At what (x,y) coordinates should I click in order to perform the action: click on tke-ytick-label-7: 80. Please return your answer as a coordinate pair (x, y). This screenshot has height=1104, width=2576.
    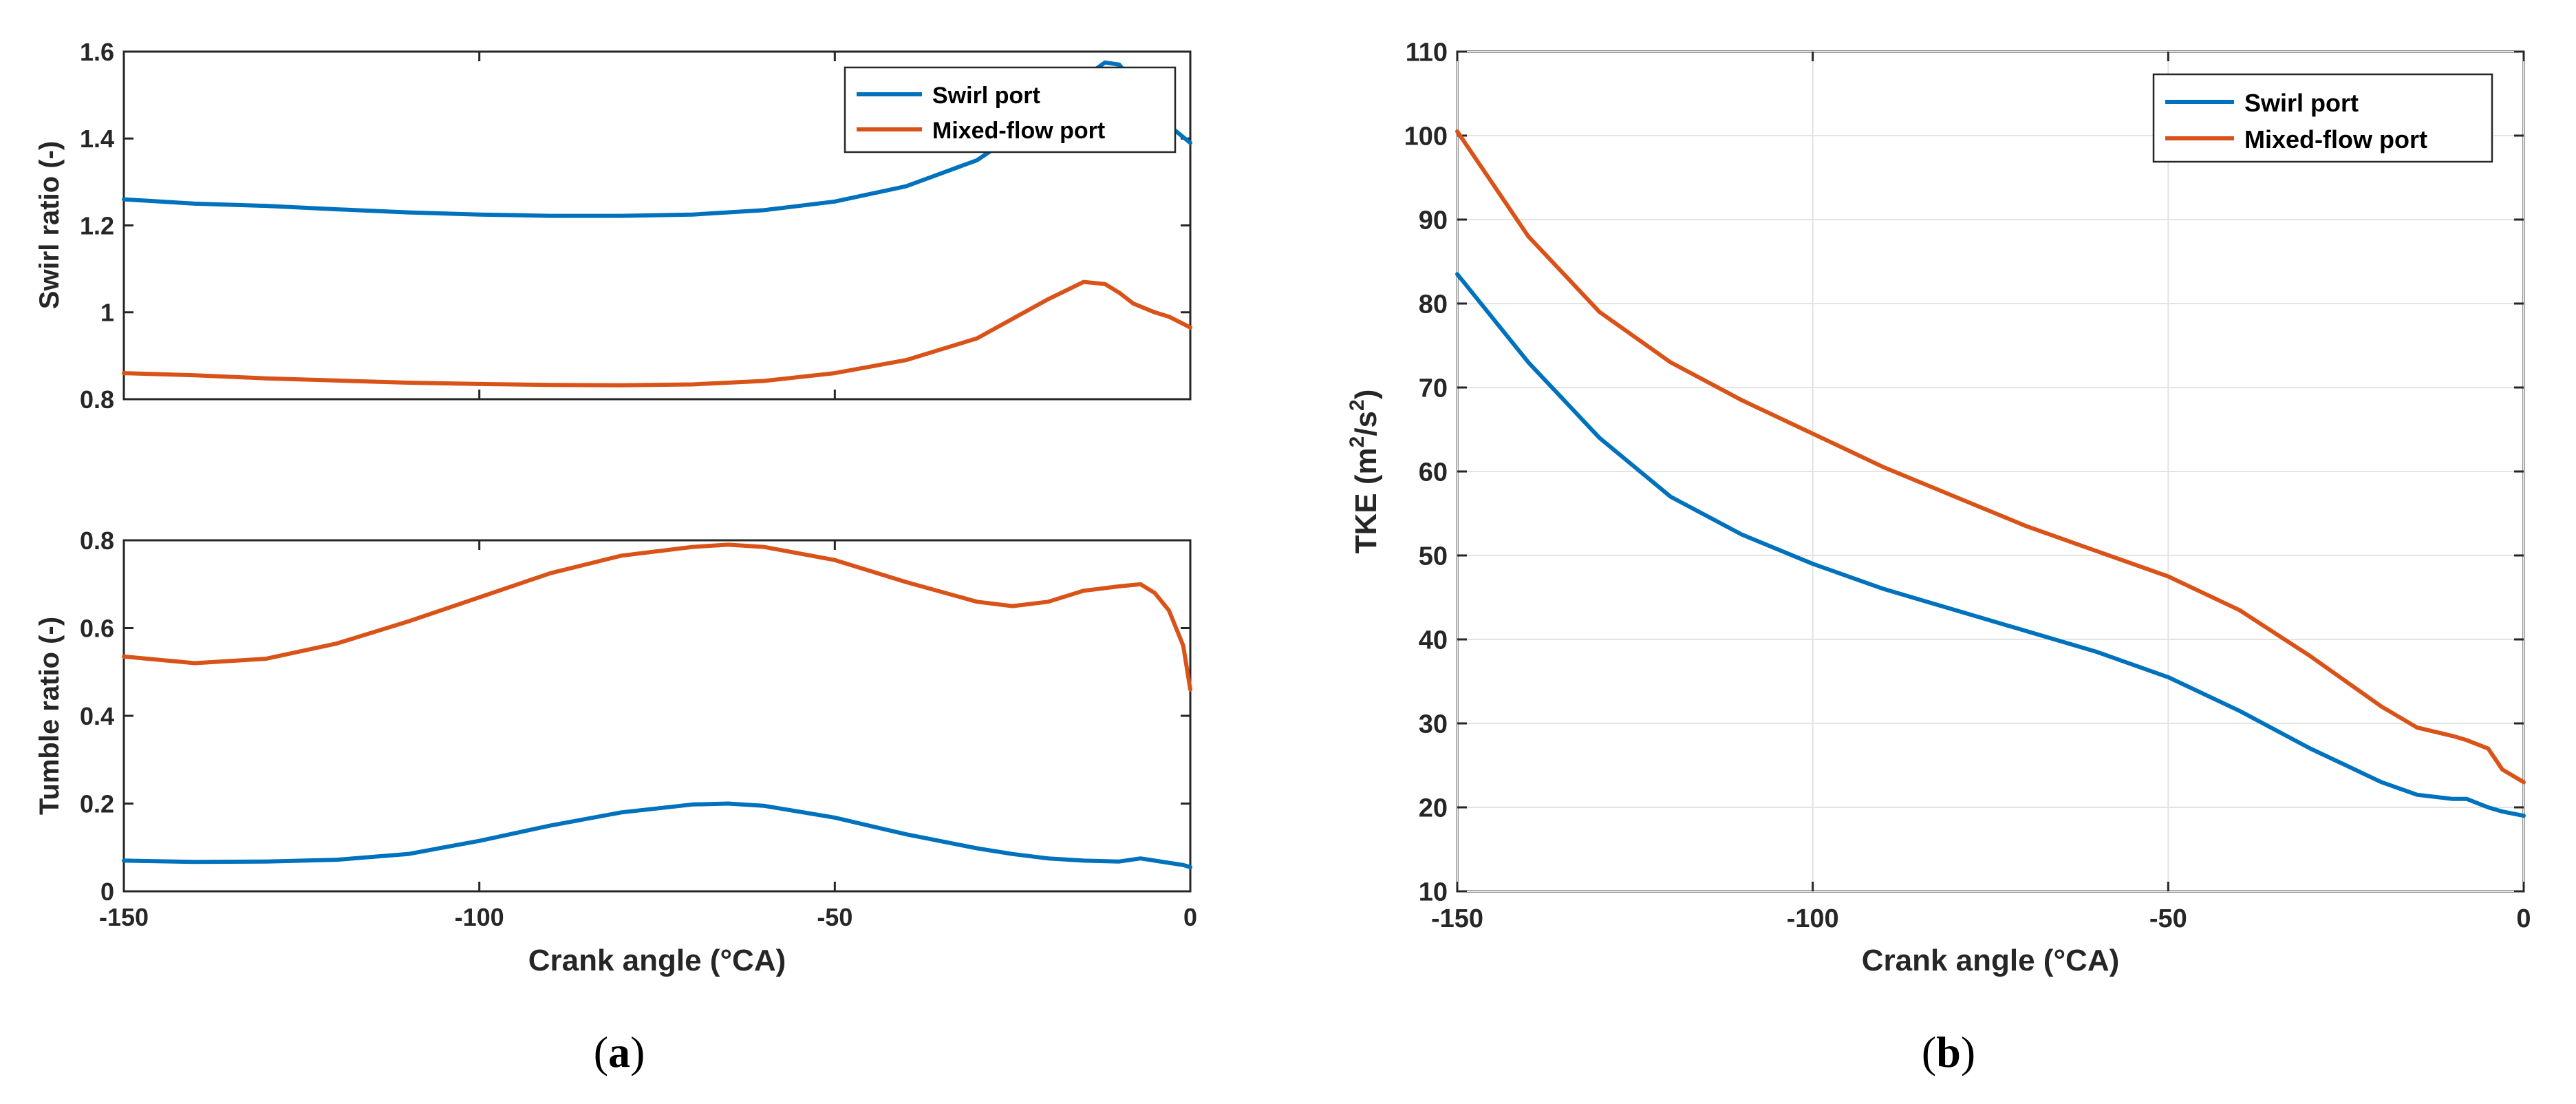
    Looking at the image, I should click on (1433, 304).